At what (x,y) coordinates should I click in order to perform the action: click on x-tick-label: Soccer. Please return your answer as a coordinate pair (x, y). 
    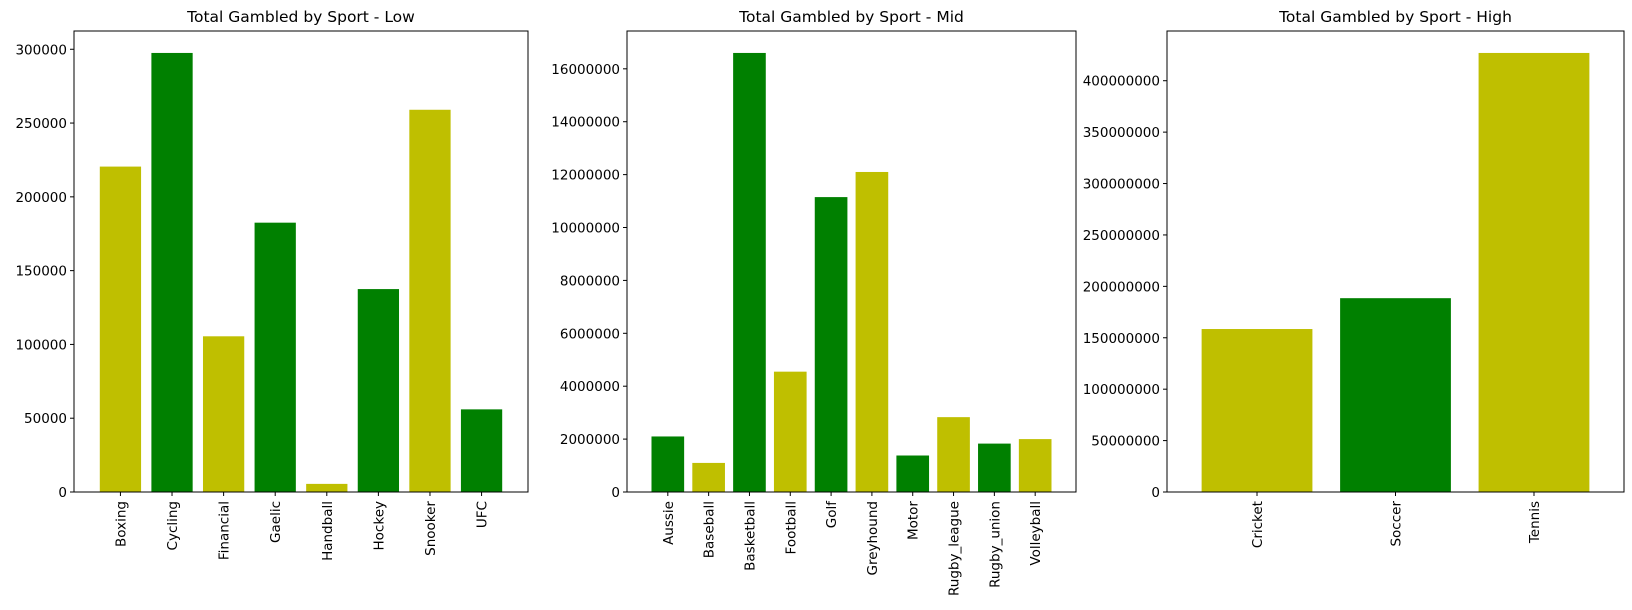
    Looking at the image, I should click on (1397, 524).